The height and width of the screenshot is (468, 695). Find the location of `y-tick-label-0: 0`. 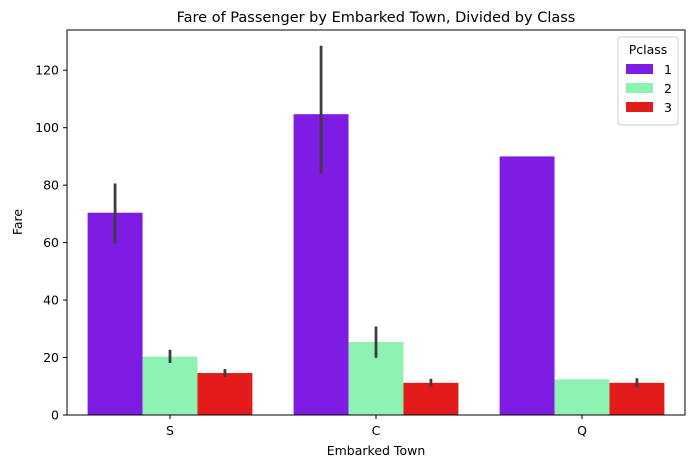

y-tick-label-0: 0 is located at coordinates (55, 415).